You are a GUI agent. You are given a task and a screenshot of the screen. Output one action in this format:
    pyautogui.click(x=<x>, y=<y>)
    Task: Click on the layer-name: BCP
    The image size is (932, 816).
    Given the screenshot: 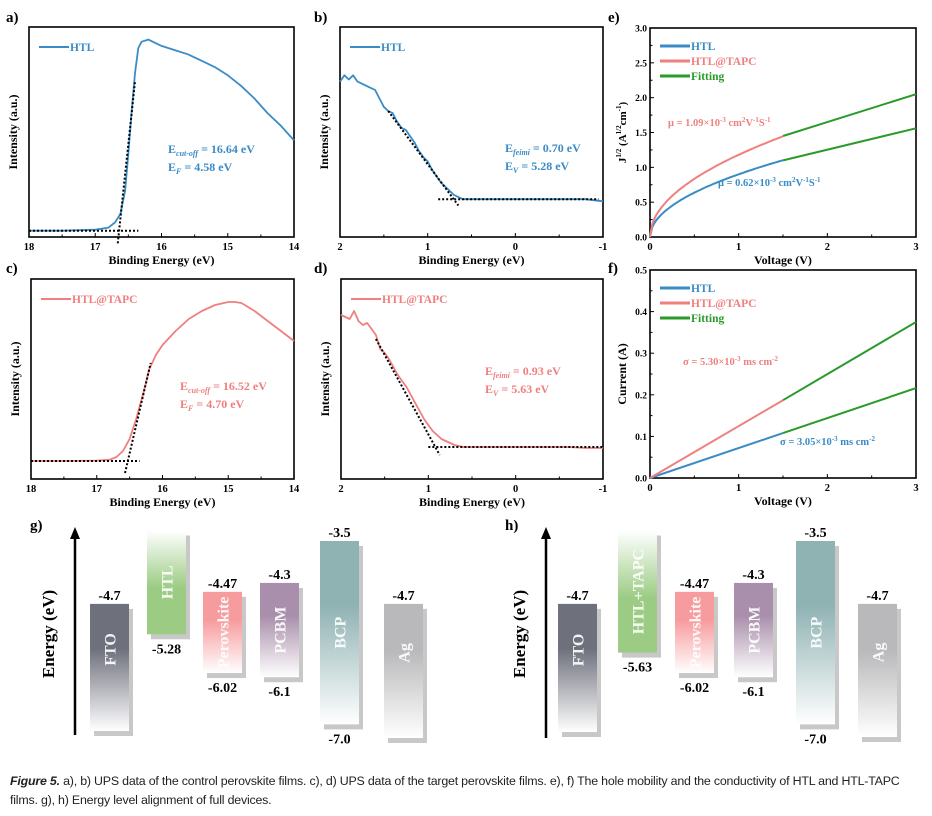 What is the action you would take?
    pyautogui.click(x=341, y=632)
    